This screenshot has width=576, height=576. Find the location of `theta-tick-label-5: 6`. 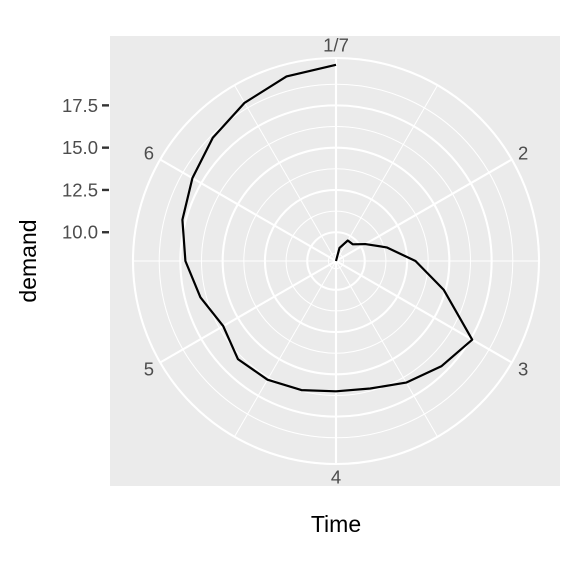

theta-tick-label-5: 6 is located at coordinates (149, 153).